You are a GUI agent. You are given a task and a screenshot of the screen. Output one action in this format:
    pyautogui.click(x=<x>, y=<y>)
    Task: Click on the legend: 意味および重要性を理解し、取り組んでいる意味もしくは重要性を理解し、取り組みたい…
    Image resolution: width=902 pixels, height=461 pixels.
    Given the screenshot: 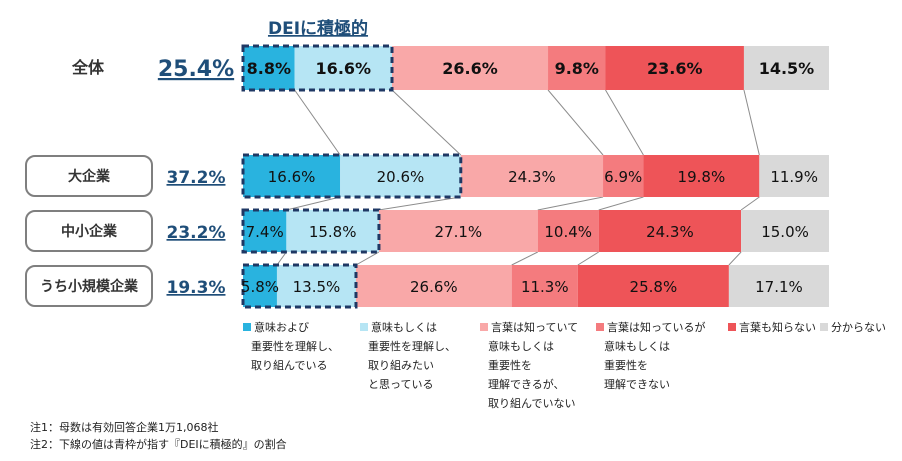 What is the action you would take?
    pyautogui.click(x=564, y=365)
    